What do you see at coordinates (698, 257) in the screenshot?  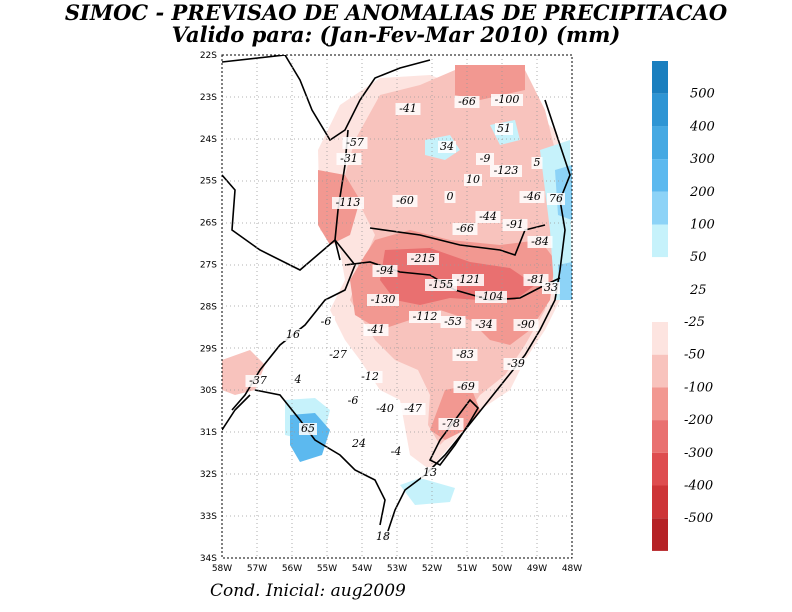 I see `colorbar-label: 50` at bounding box center [698, 257].